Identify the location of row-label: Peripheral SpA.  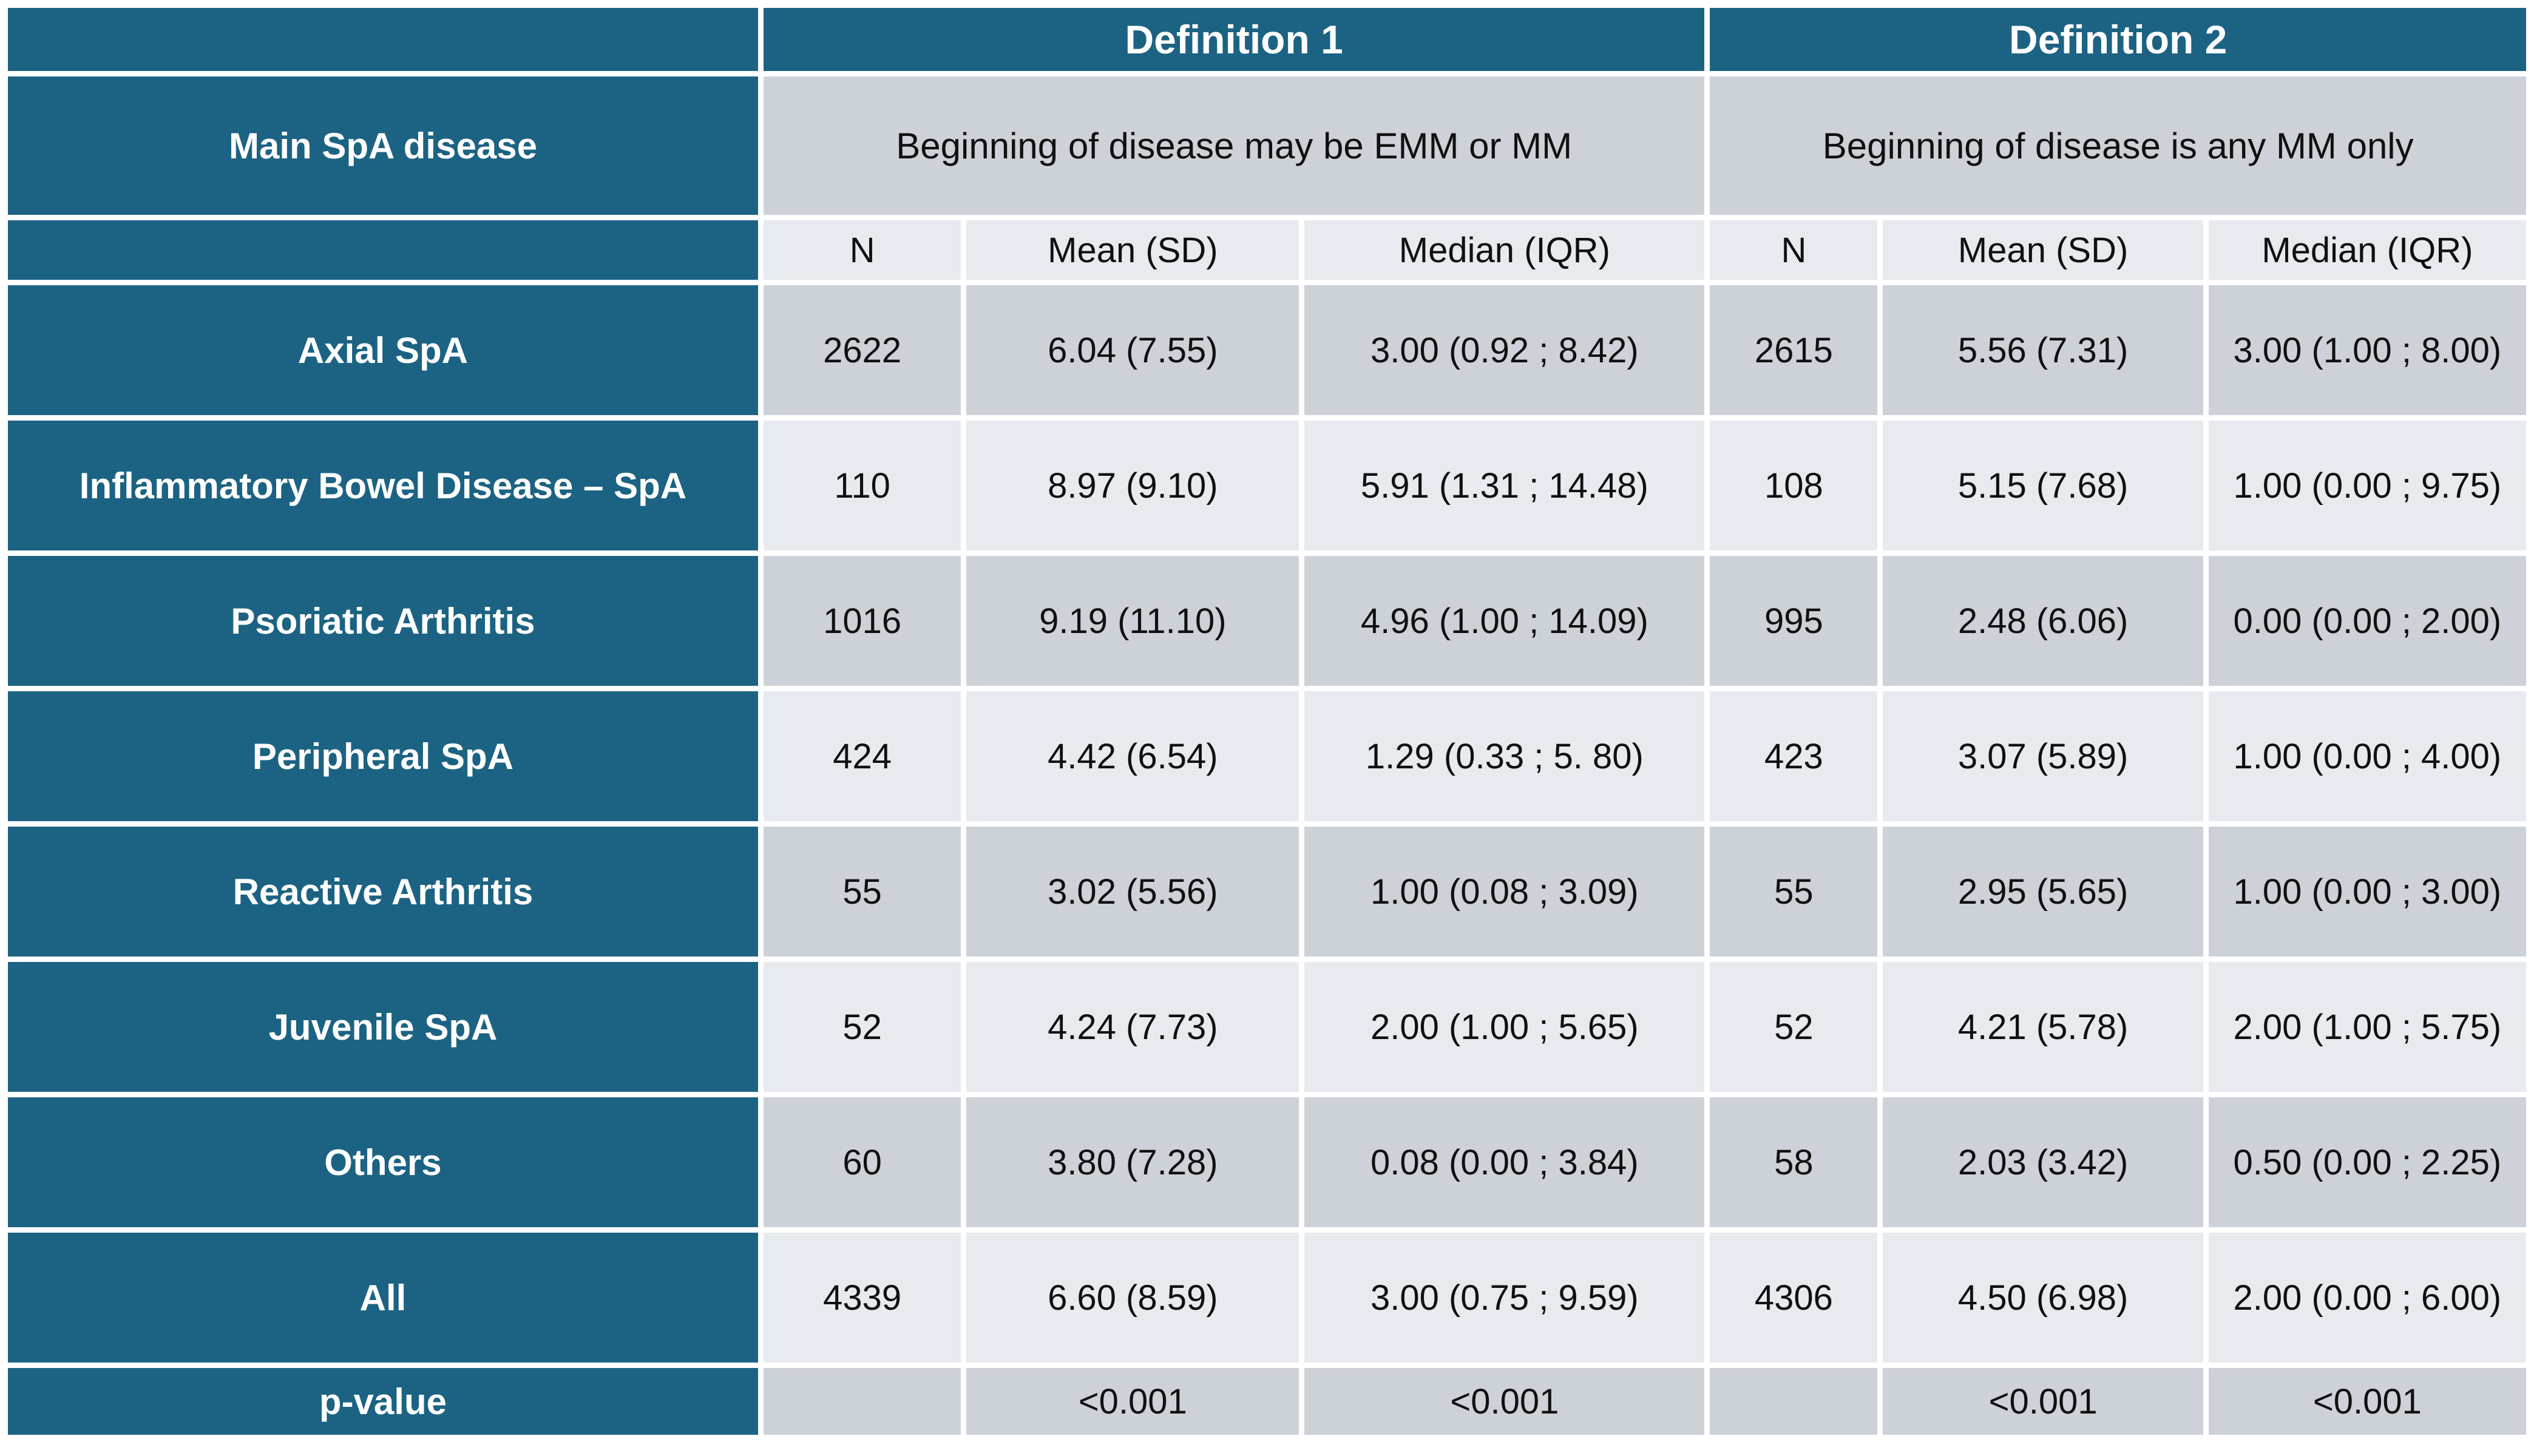
(383, 756).